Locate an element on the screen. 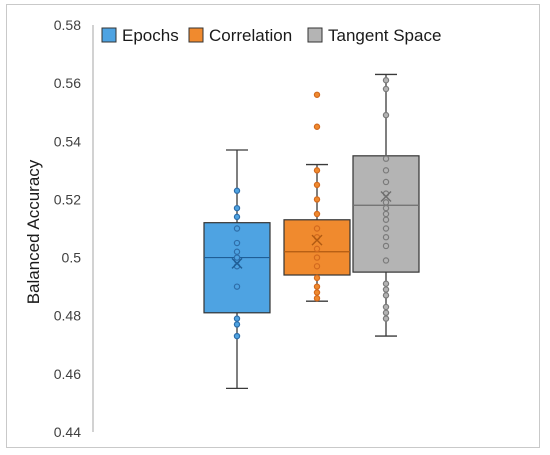  legend-label-correlation: Correlation is located at coordinates (250, 35).